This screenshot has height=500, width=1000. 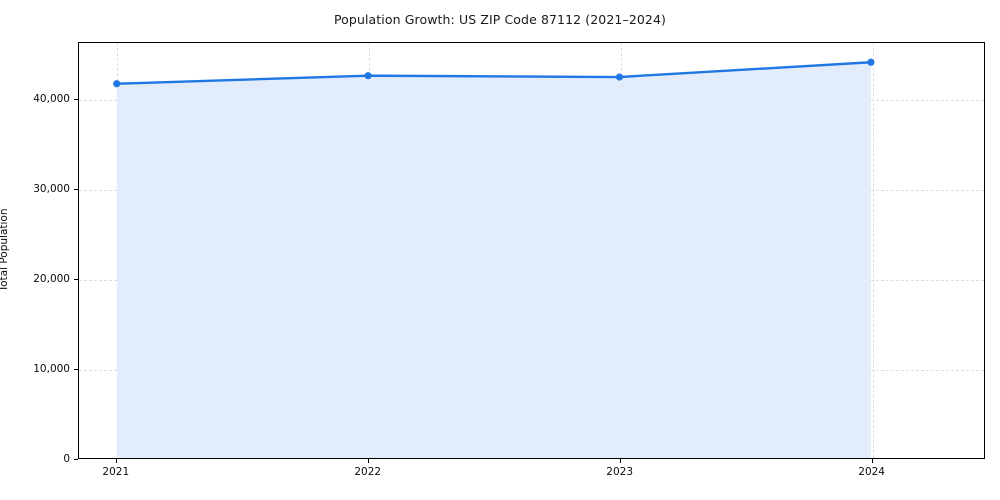 I want to click on y-axis-label: Total Population, so click(x=8, y=229).